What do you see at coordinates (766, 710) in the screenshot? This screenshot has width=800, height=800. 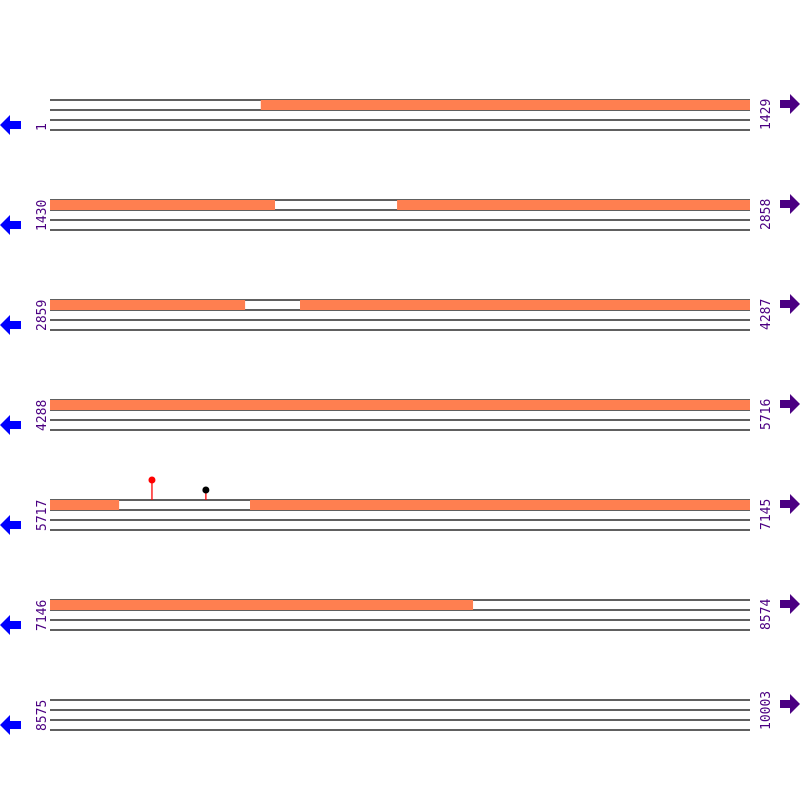 I see `row-end-label: 10003` at bounding box center [766, 710].